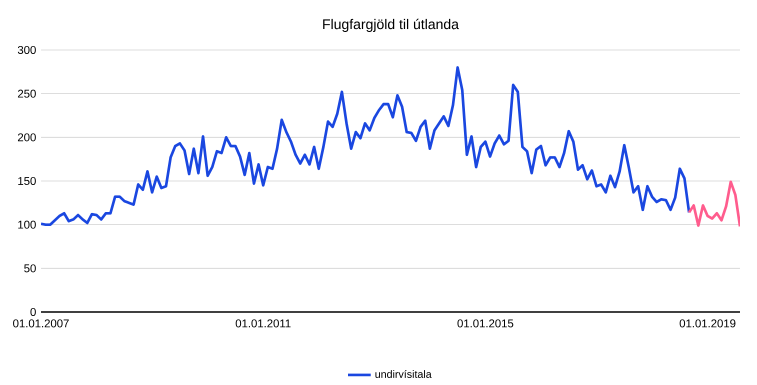 The height and width of the screenshot is (385, 757). What do you see at coordinates (714, 204) in the screenshot?
I see `line-series` at bounding box center [714, 204].